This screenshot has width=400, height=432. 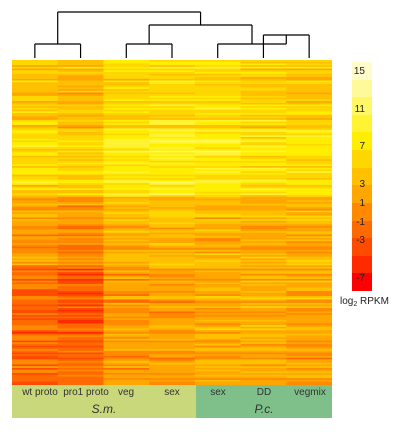 I want to click on legend-title-sub: 2, so click(x=355, y=304).